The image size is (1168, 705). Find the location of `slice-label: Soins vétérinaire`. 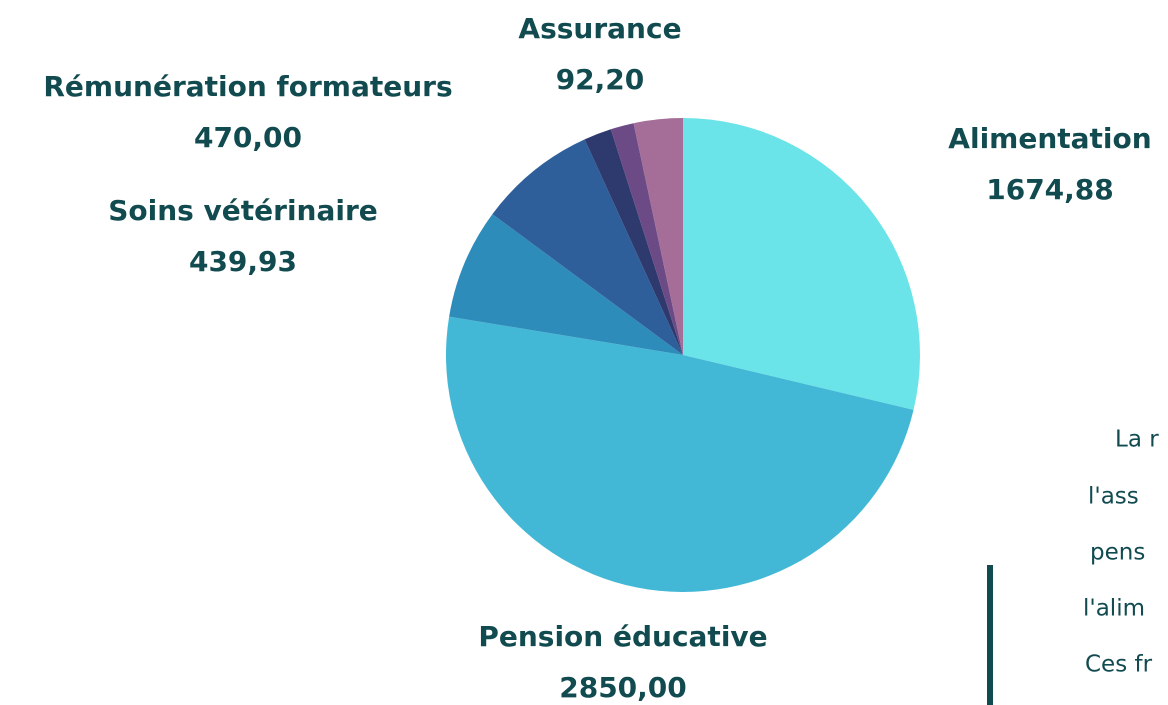

slice-label: Soins vétérinaire is located at coordinates (243, 210).